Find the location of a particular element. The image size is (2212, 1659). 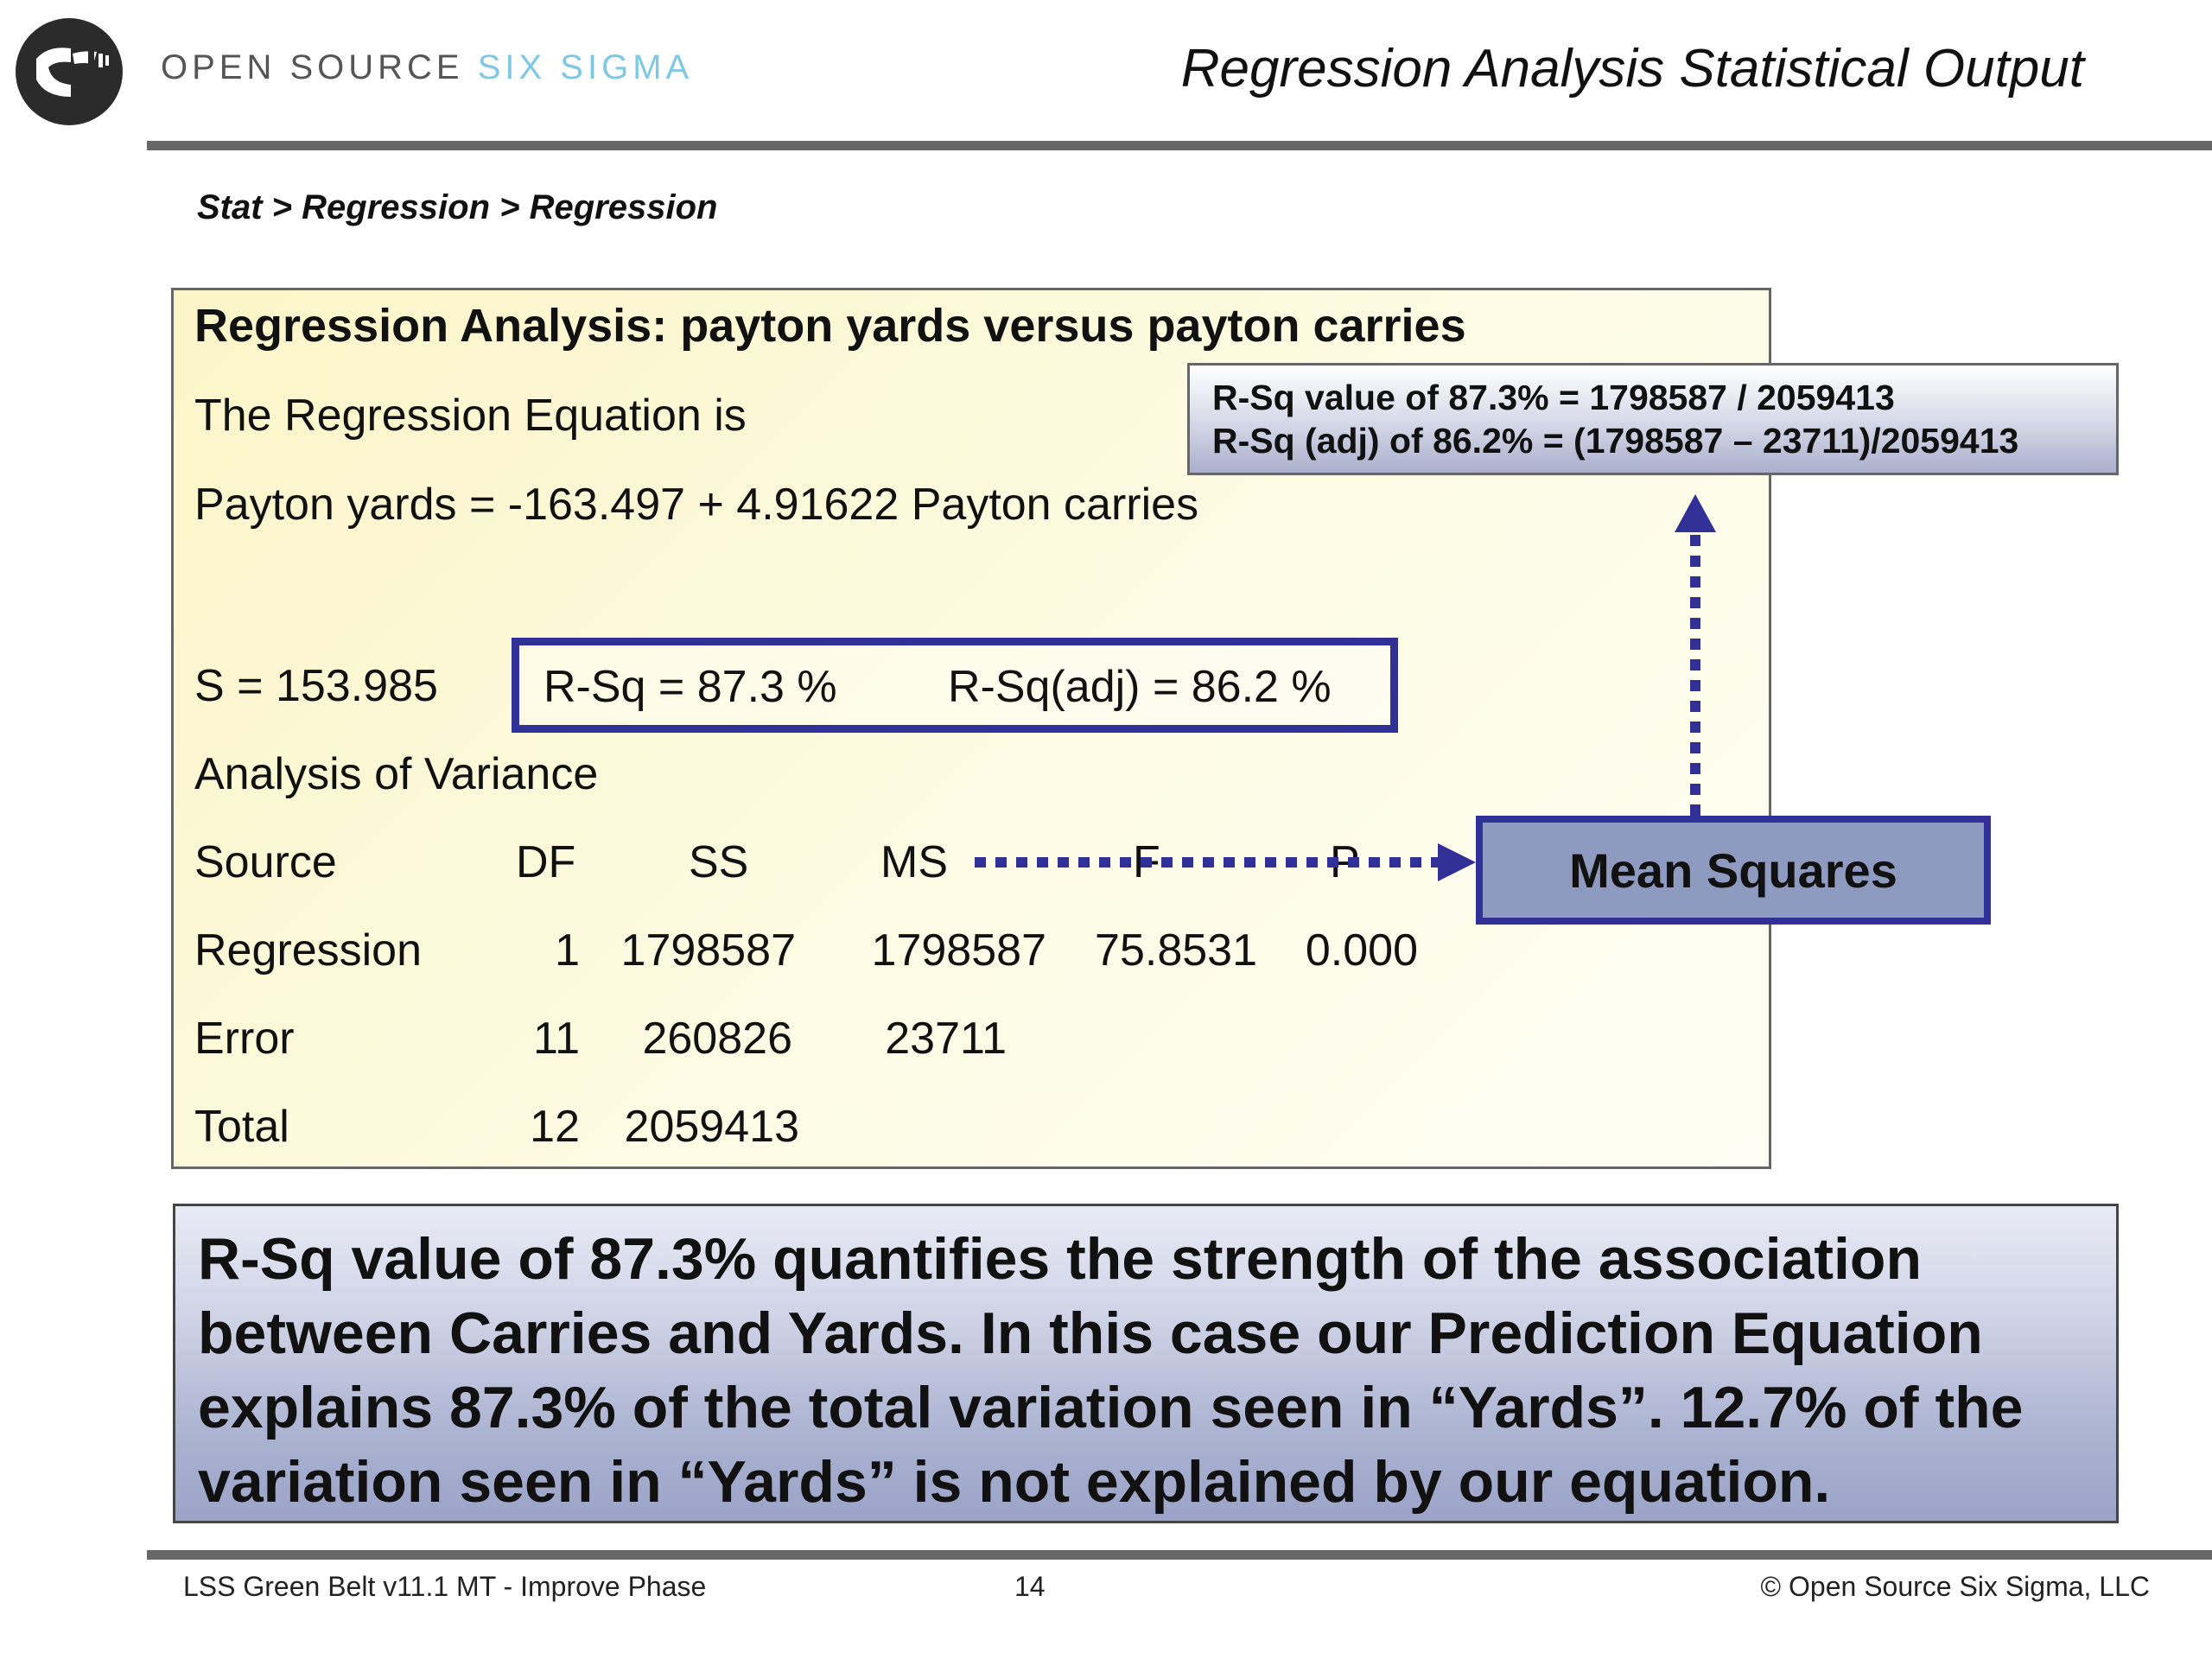

header-divider is located at coordinates (1179, 145).